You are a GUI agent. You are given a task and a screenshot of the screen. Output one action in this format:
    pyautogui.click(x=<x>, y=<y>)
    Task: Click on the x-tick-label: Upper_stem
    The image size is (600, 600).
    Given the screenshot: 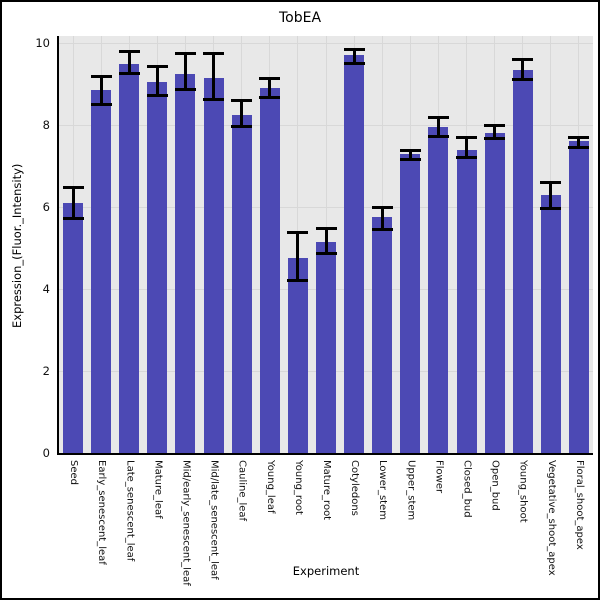 What is the action you would take?
    pyautogui.click(x=411, y=490)
    